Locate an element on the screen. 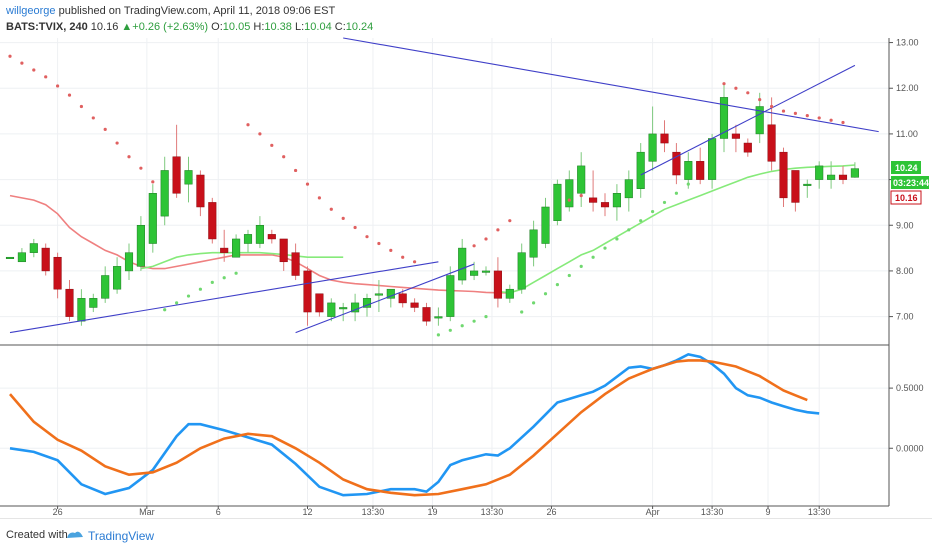  countdown-tag: 03:23:44 is located at coordinates (911, 183).